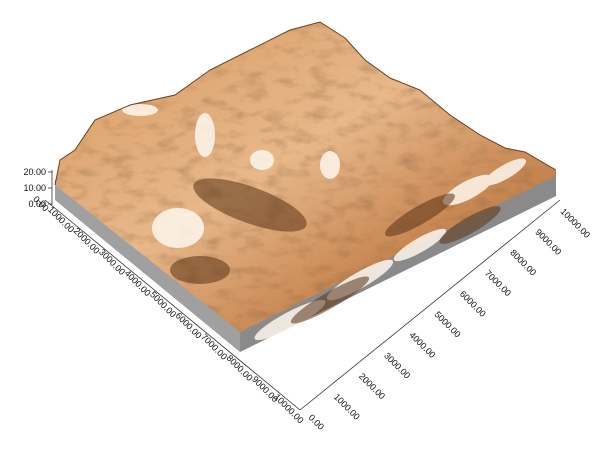 This screenshot has height=470, width=592. Describe the element at coordinates (34, 188) in the screenshot. I see `z-tick-label: 10.00` at that location.